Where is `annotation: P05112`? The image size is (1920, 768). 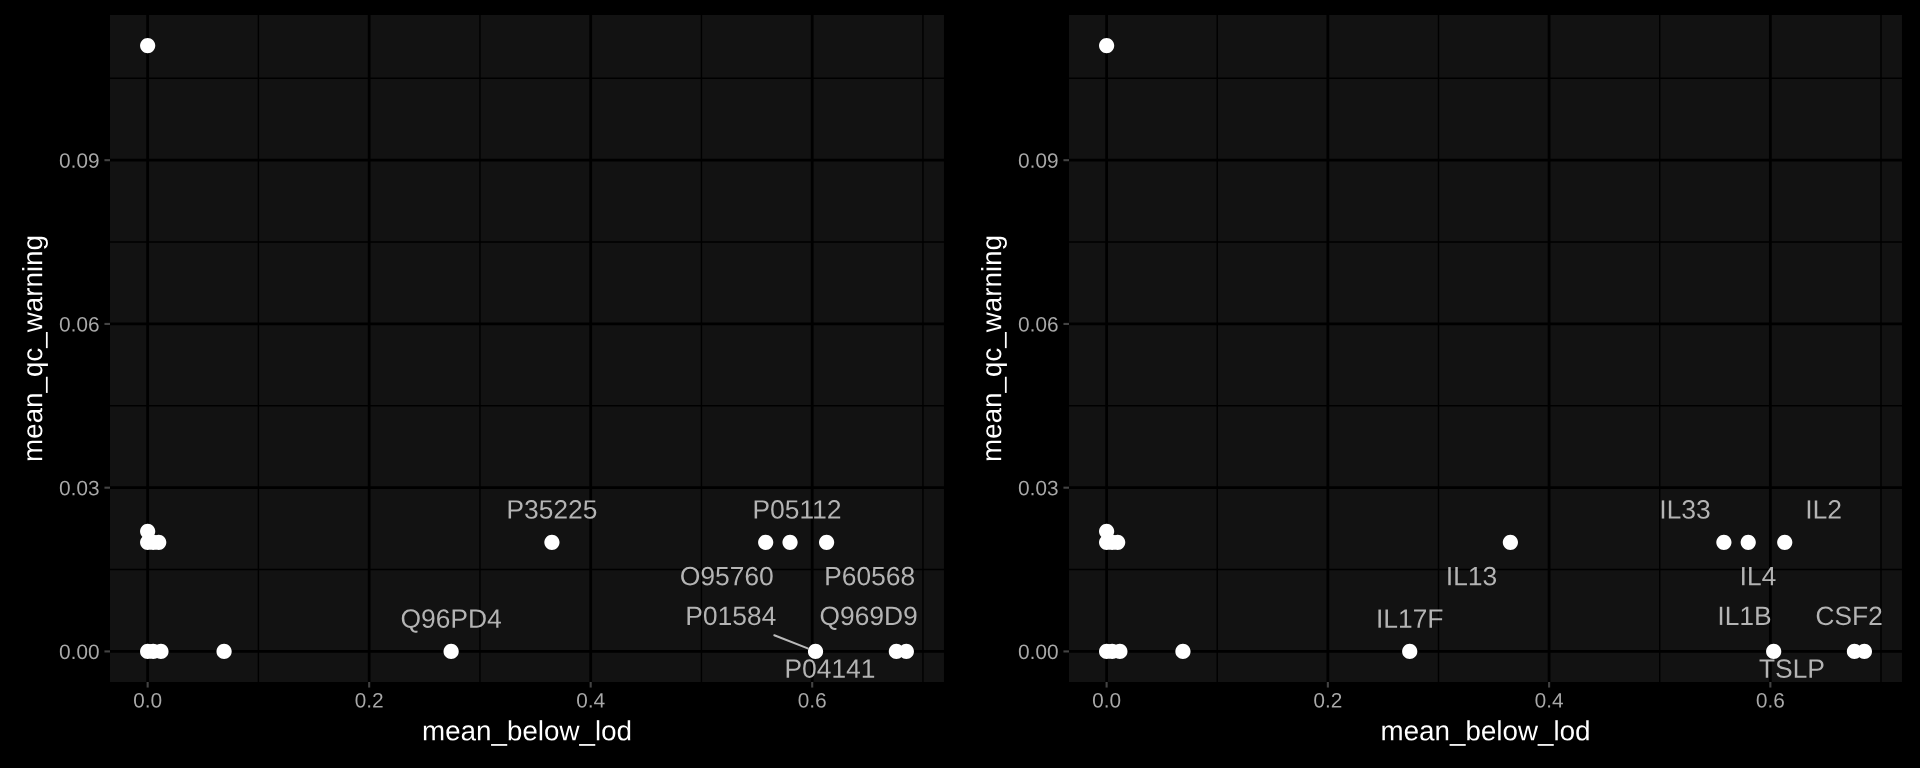
annotation: P05112 is located at coordinates (797, 509).